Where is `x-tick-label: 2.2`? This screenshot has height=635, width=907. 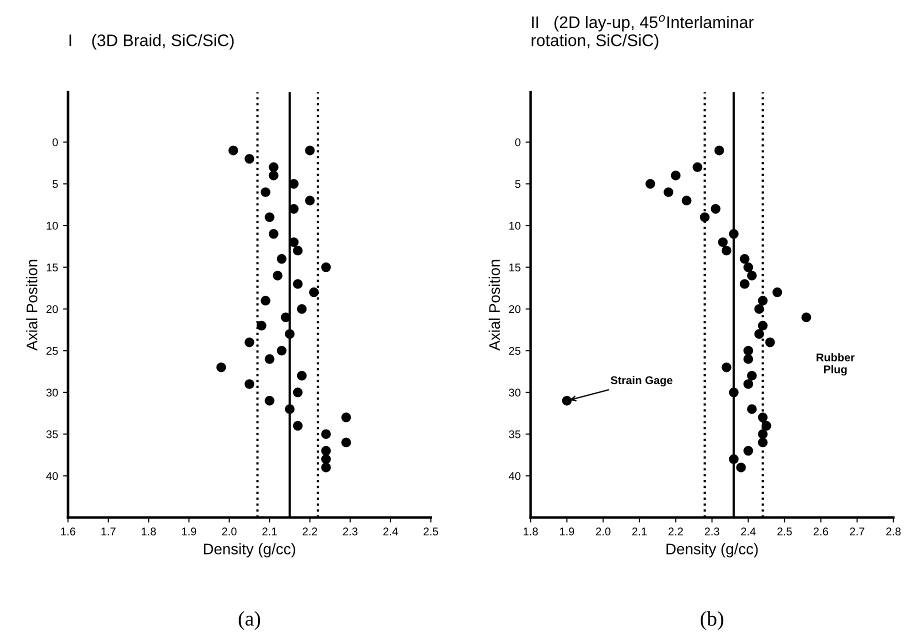
x-tick-label: 2.2 is located at coordinates (310, 532).